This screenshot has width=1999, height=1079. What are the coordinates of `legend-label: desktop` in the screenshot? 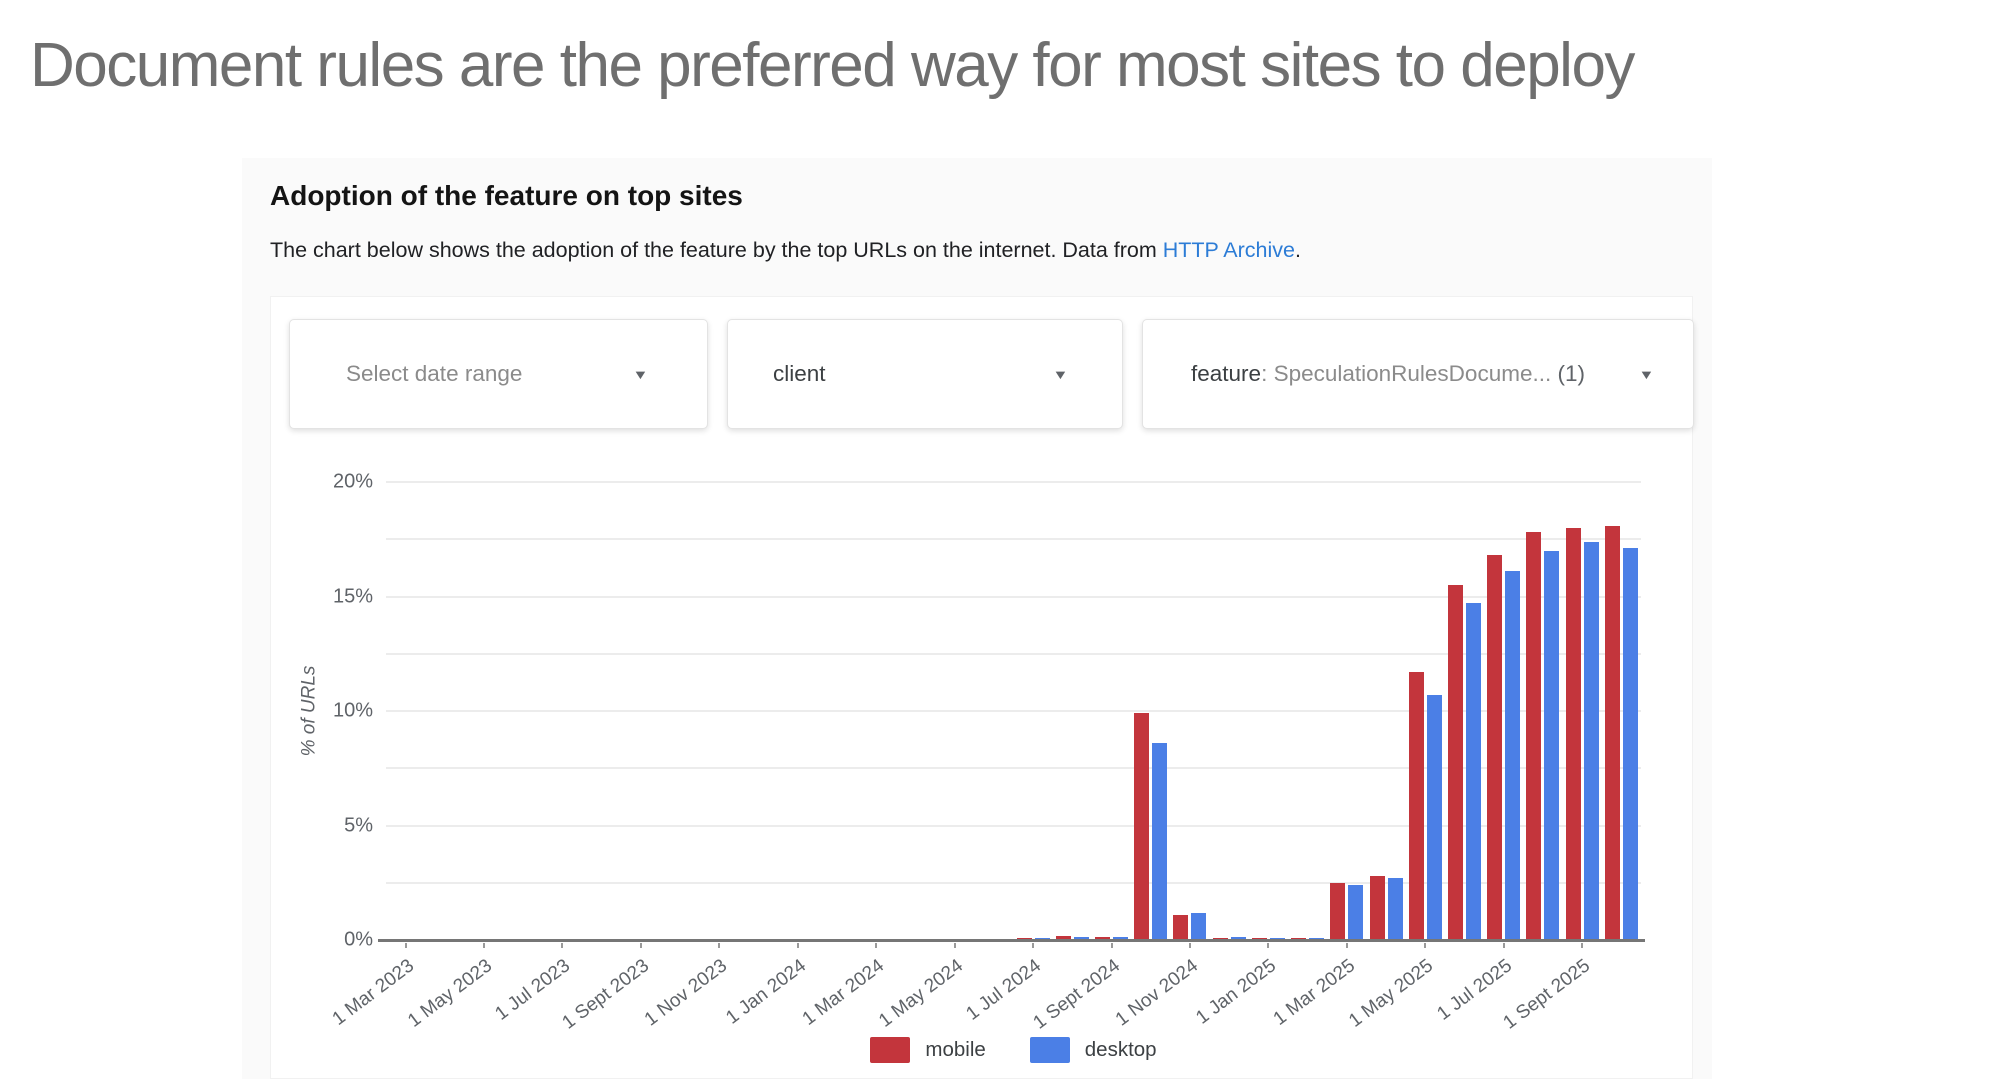 It's located at (1120, 1049).